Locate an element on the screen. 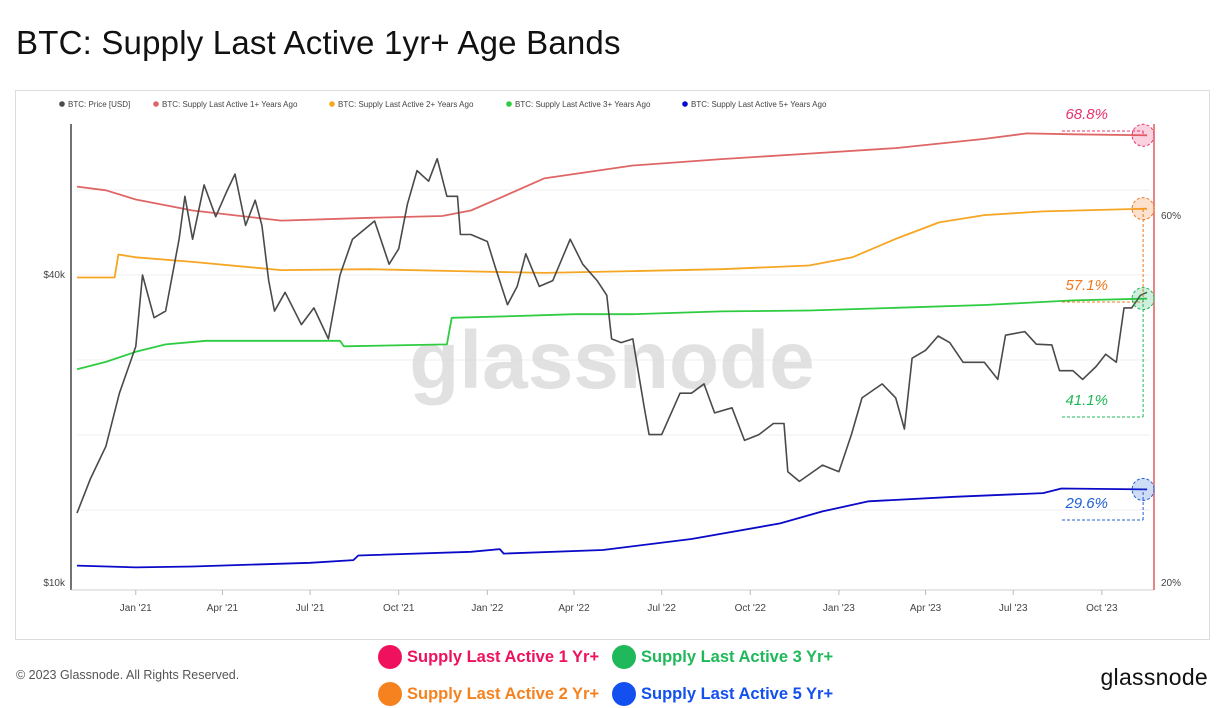  annotation-3y-label: 41.1% is located at coordinates (1086, 400).